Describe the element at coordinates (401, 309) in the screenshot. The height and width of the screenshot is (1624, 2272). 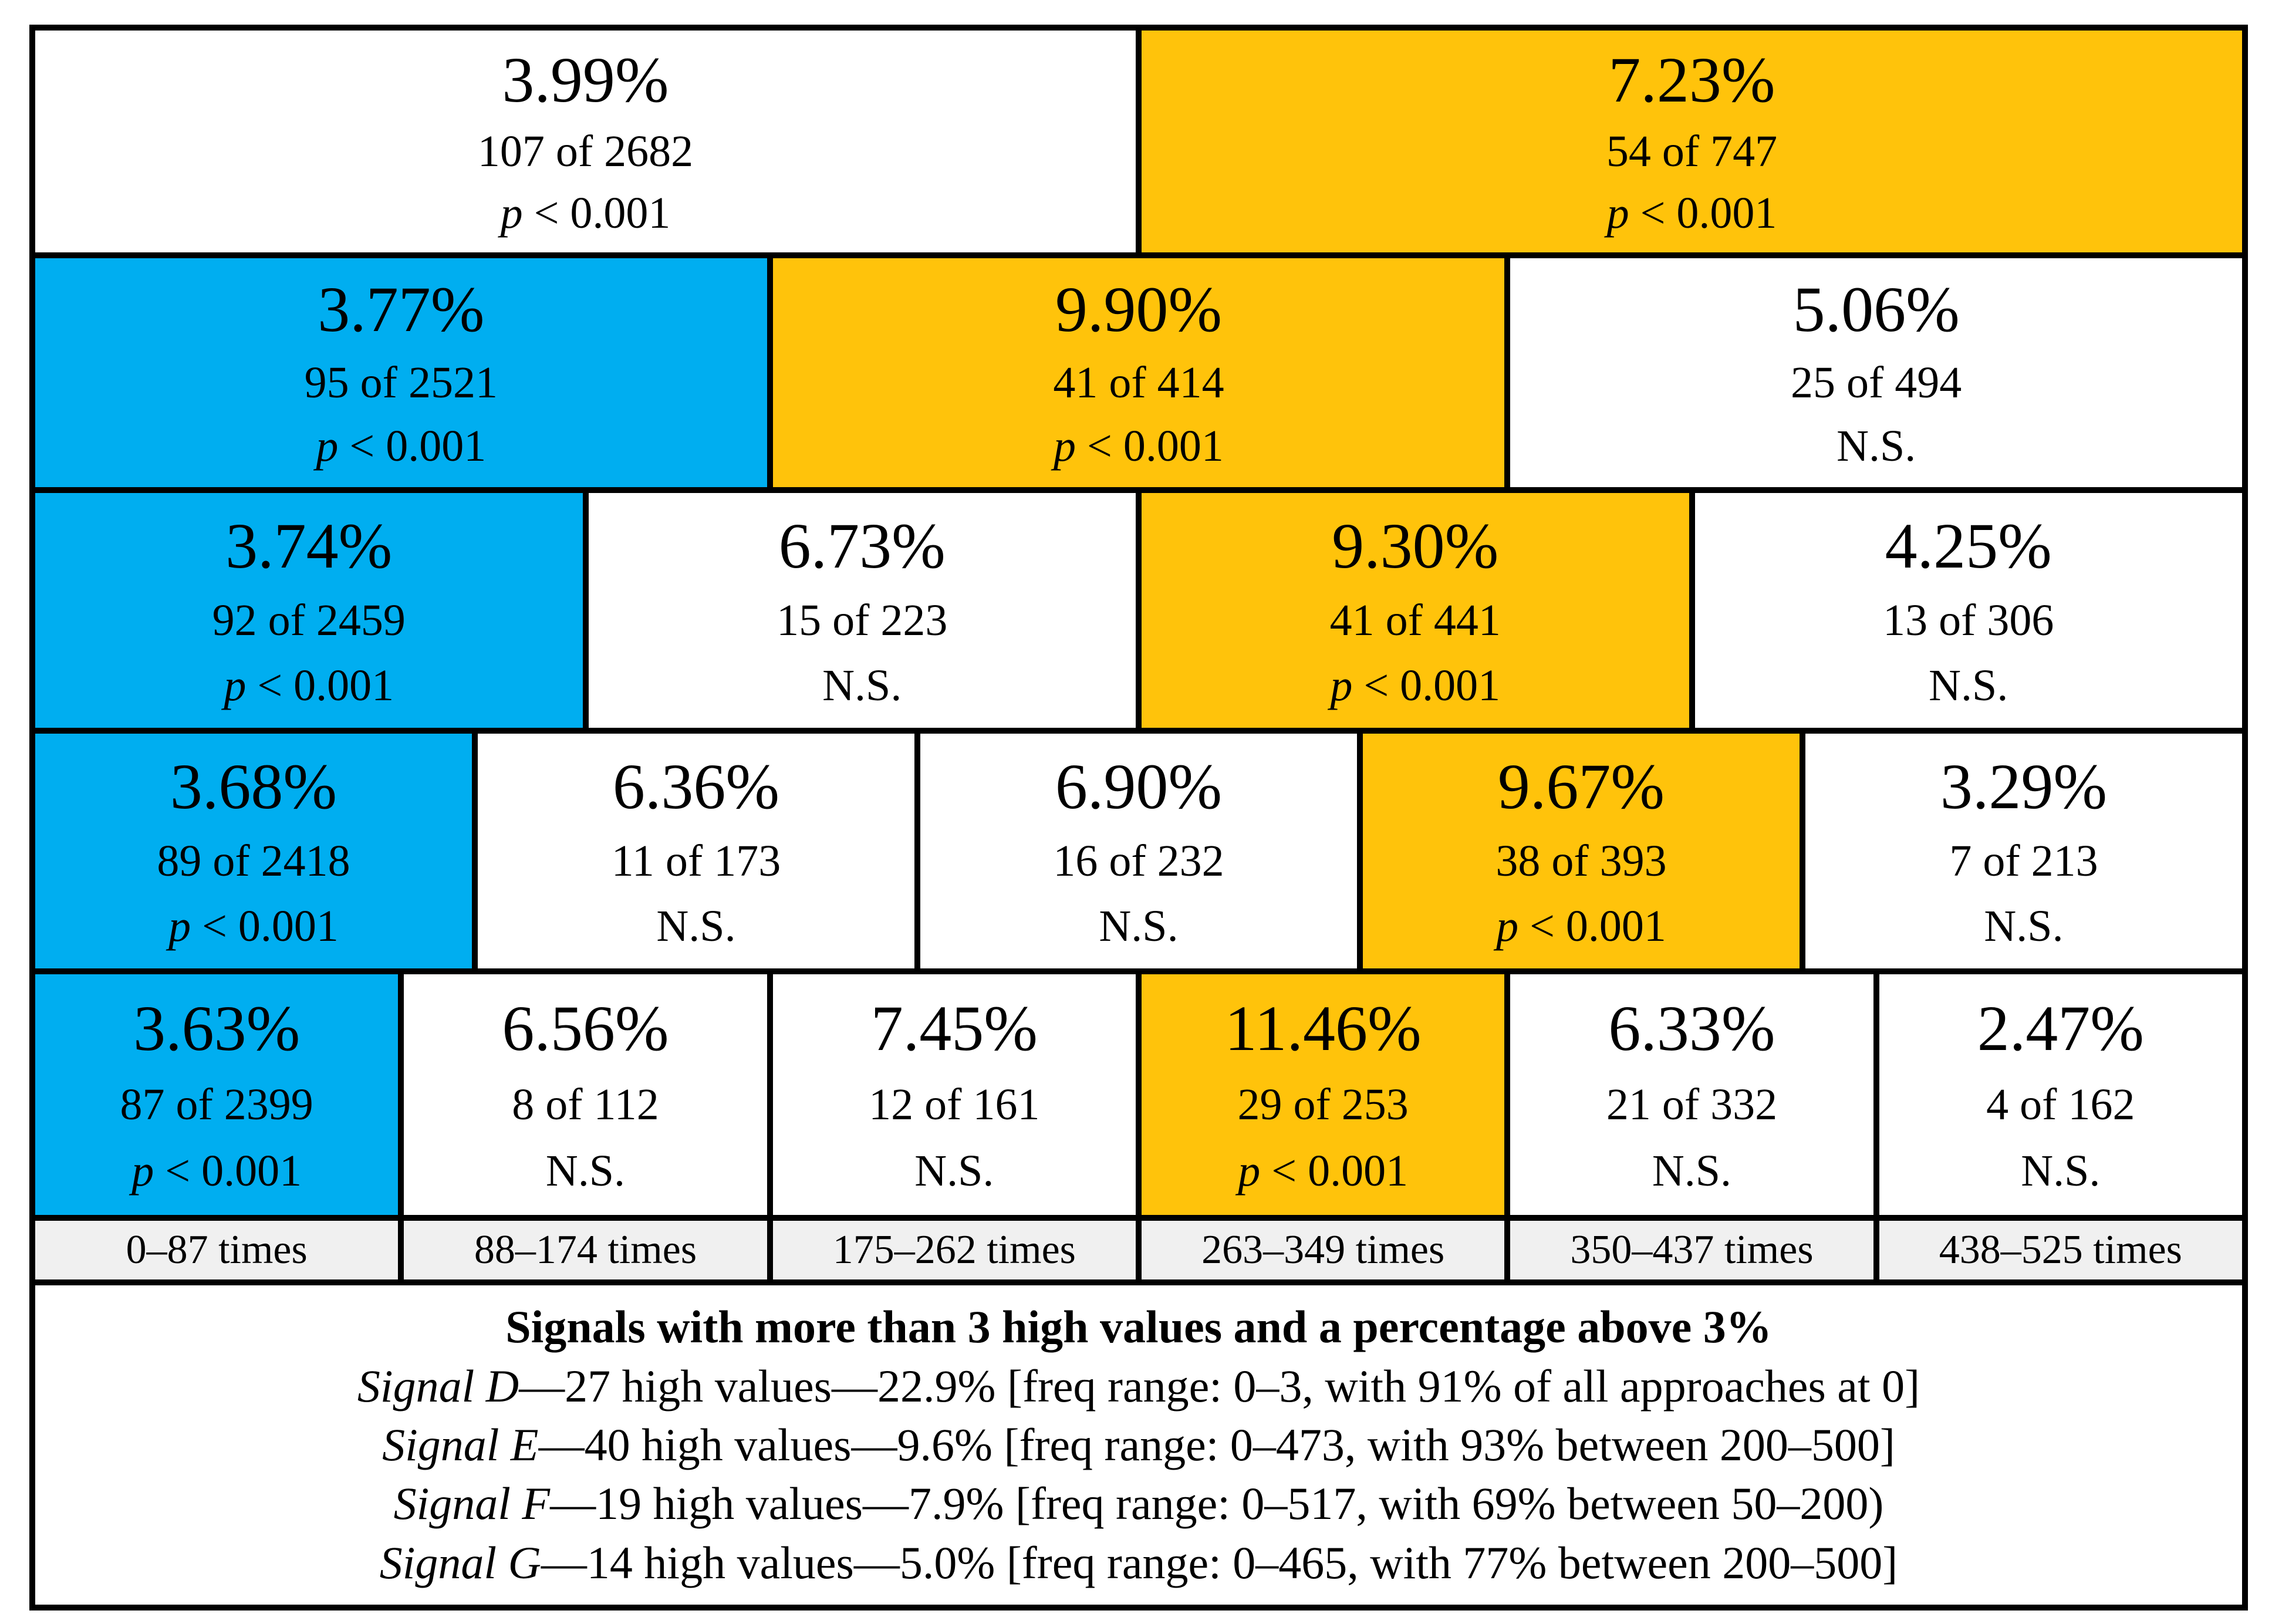
I see `percent-value: 3.77%` at that location.